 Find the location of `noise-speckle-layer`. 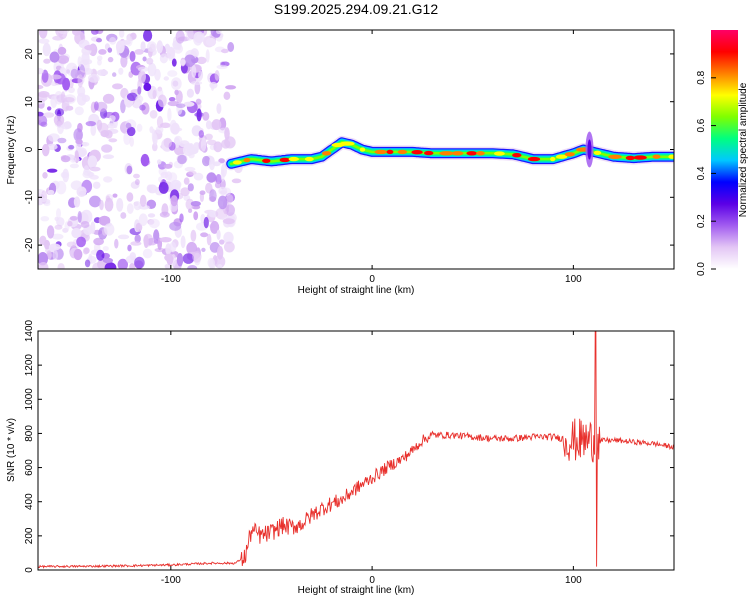

noise-speckle-layer is located at coordinates (140, 149).